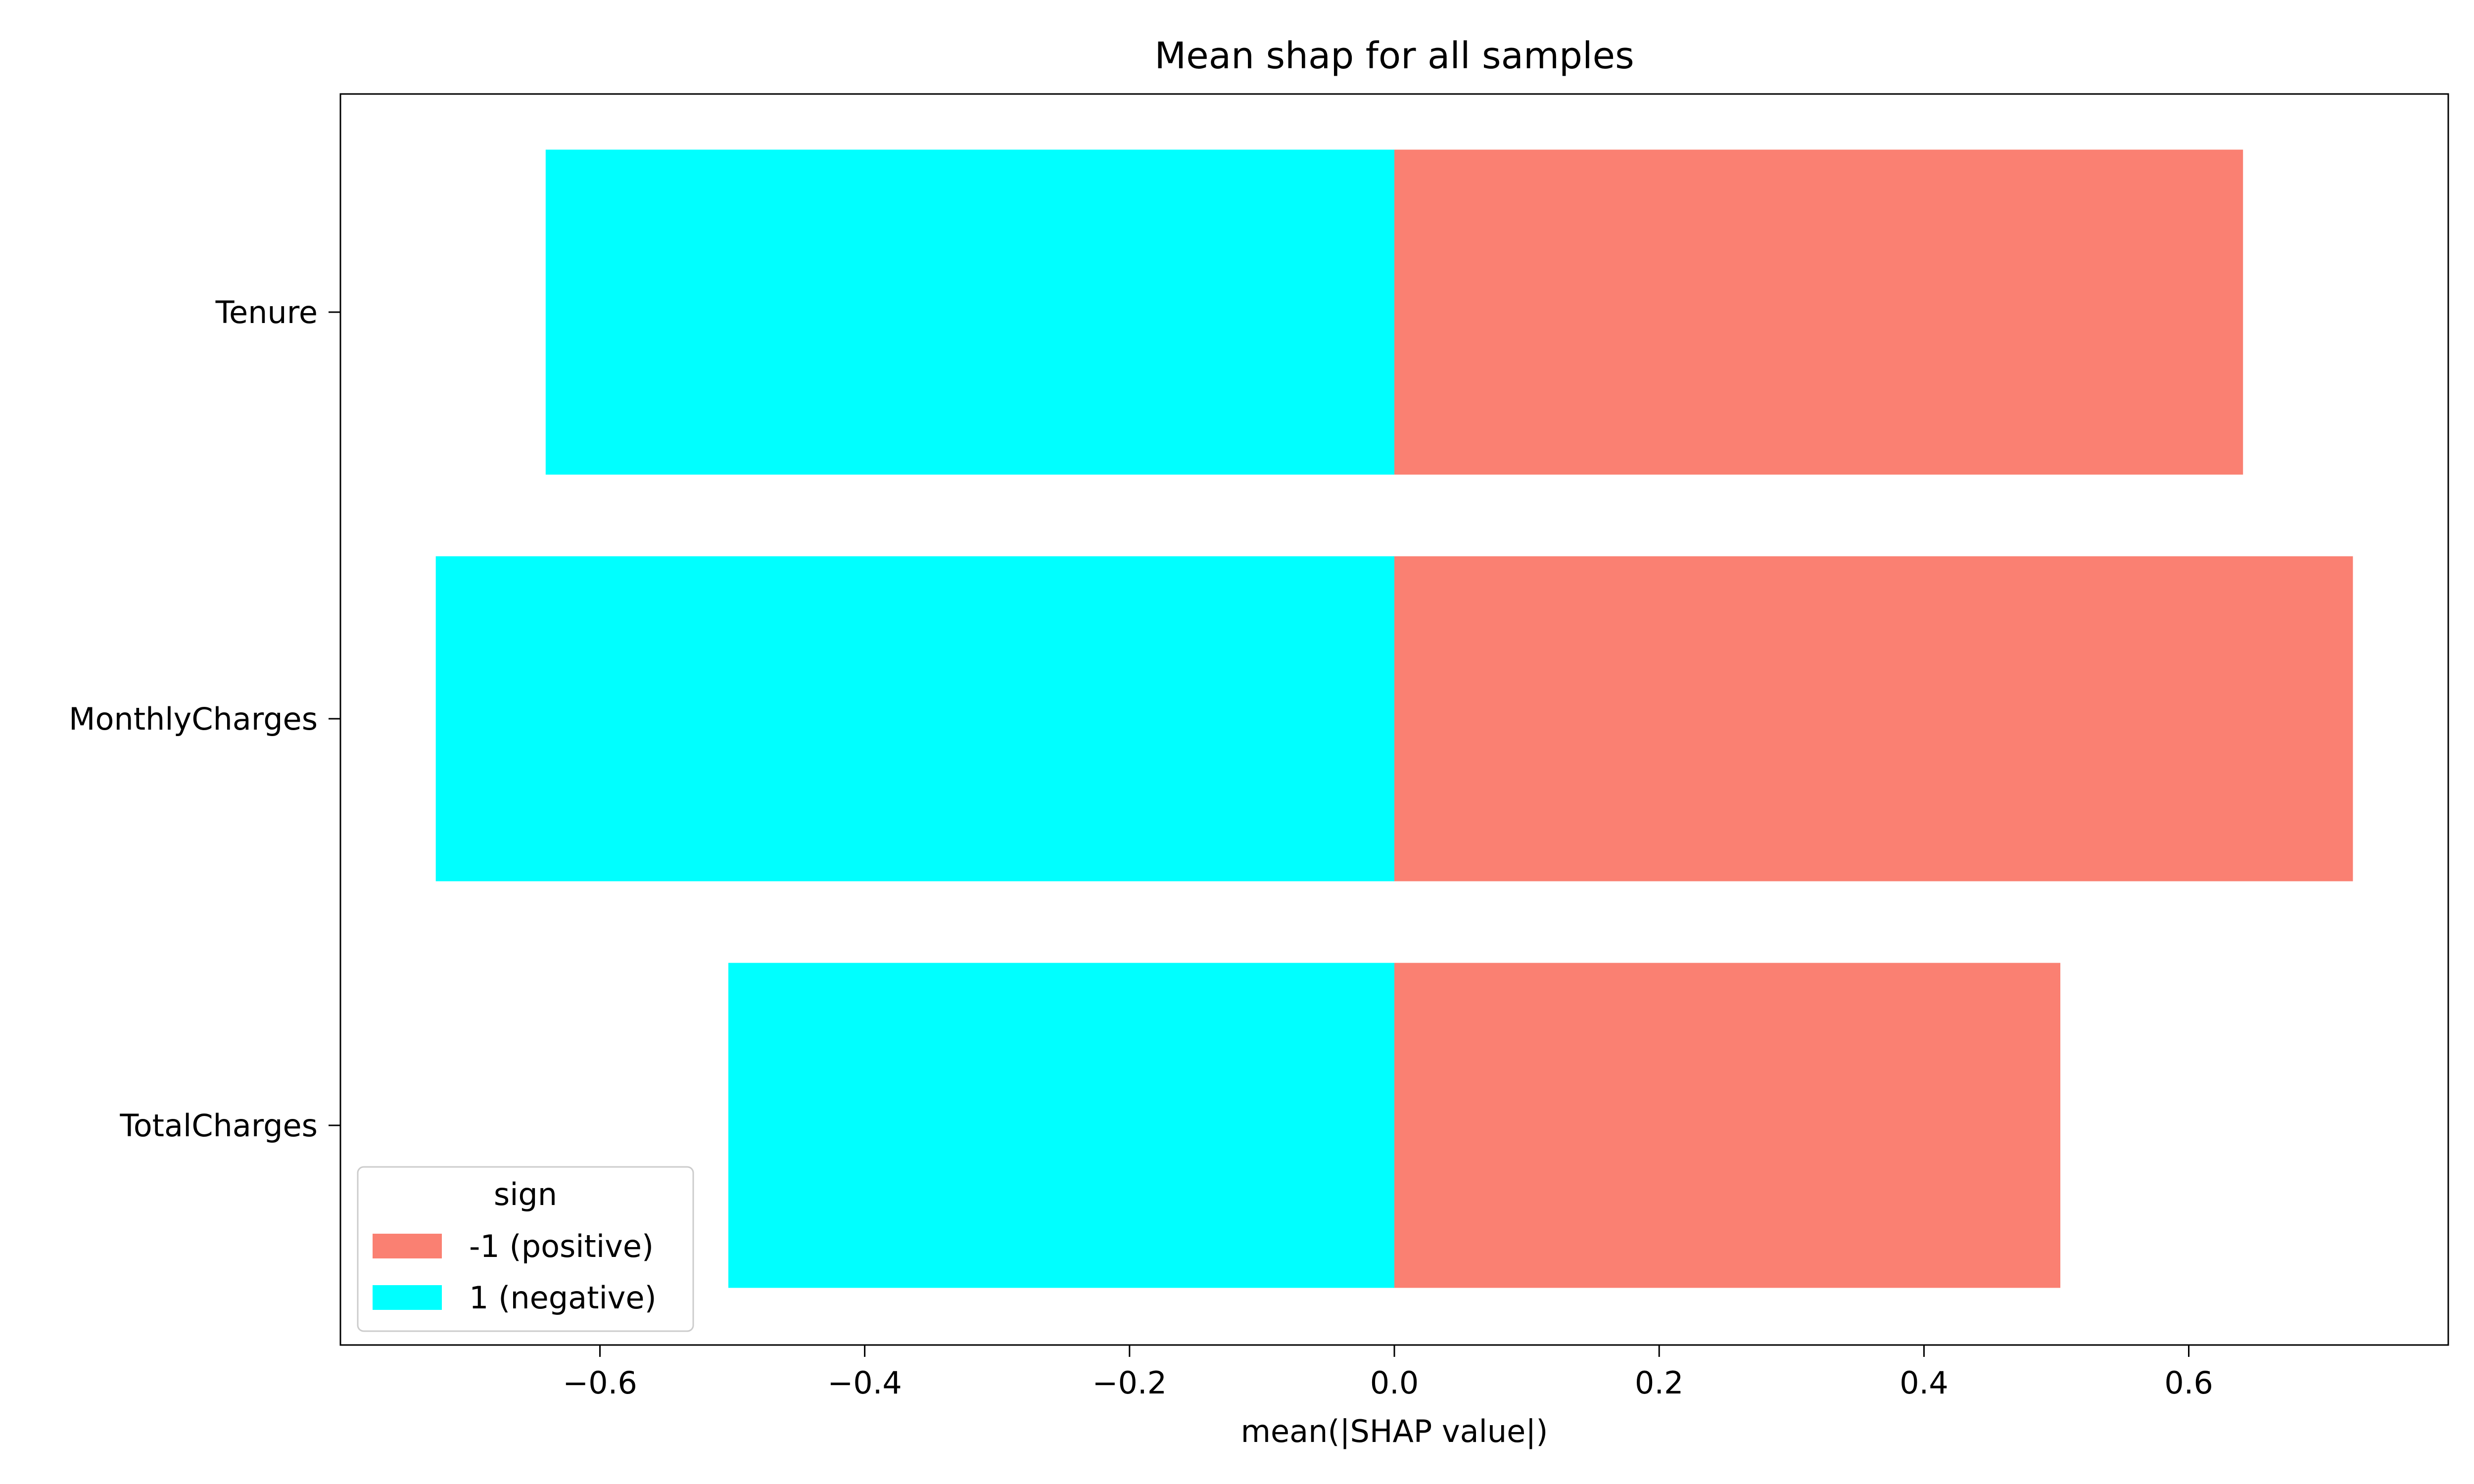 This screenshot has height=1484, width=2474. Describe the element at coordinates (1659, 1383) in the screenshot. I see `x-tick-label-4: 0.2` at that location.